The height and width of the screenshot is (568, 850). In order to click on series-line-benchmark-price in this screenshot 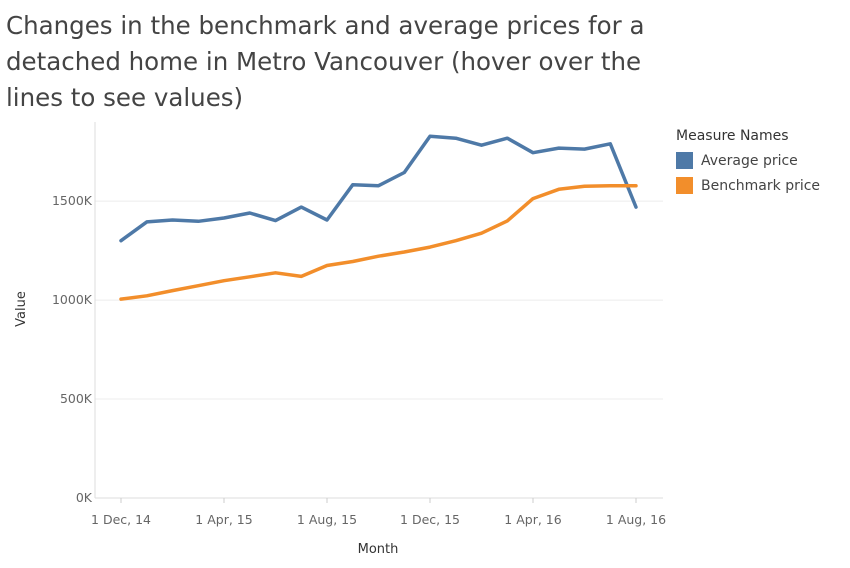, I will do `click(378, 242)`.